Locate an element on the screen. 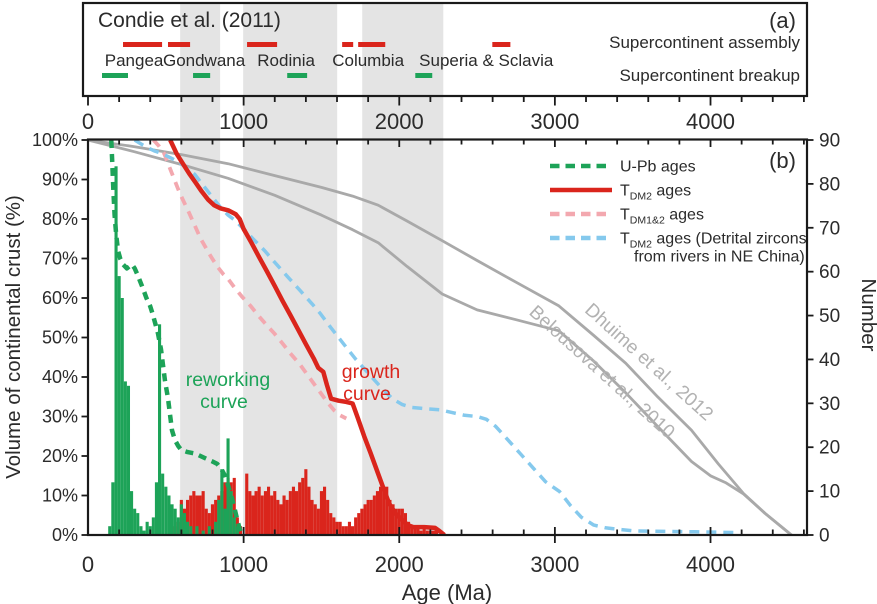 The image size is (877, 604). supercontinent-label-3: Columbia is located at coordinates (368, 60).